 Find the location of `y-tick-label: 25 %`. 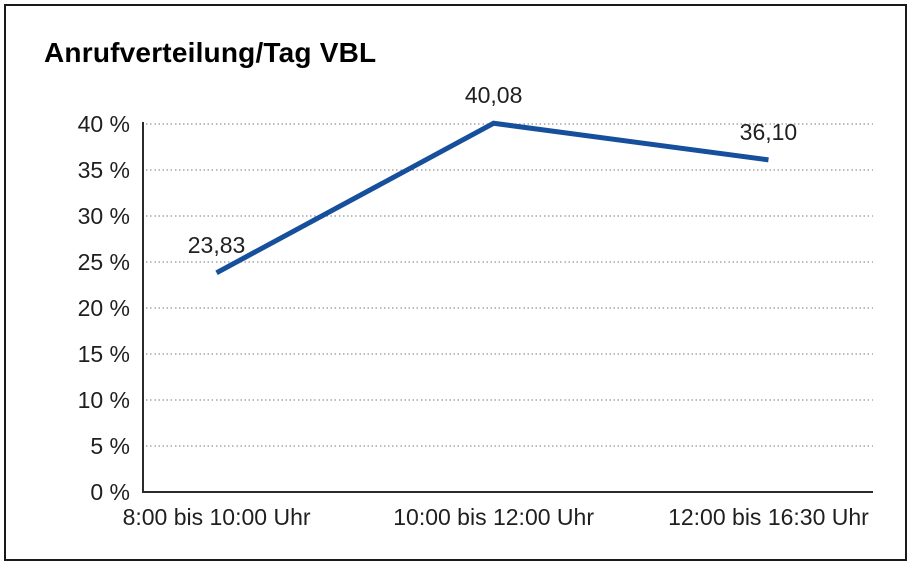

y-tick-label: 25 % is located at coordinates (103, 262).